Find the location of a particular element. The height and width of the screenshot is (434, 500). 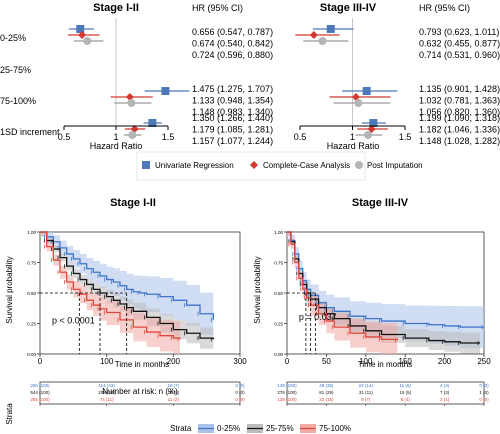

g-75-100-univariate-value-text: 1.475 (1.275, 1.707) is located at coordinates (232, 89).